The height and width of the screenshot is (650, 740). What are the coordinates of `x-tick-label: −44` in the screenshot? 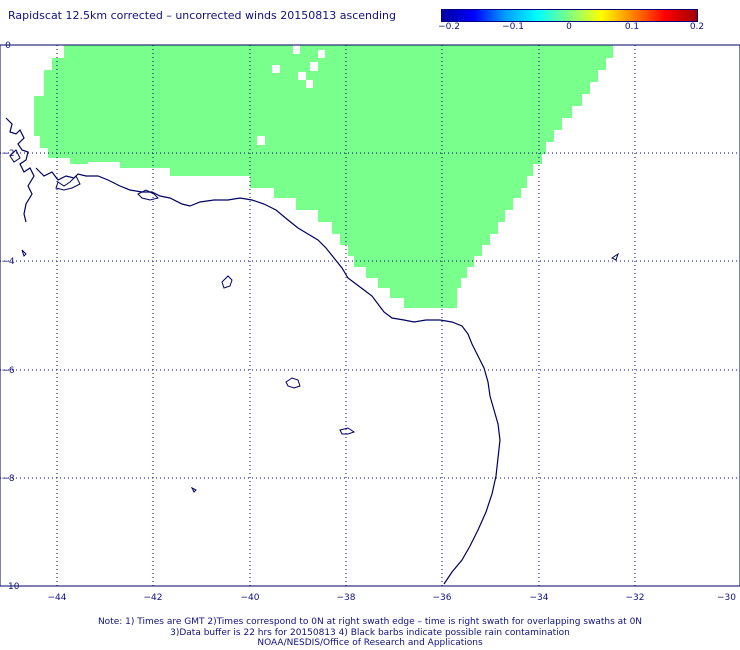 It's located at (57, 598).